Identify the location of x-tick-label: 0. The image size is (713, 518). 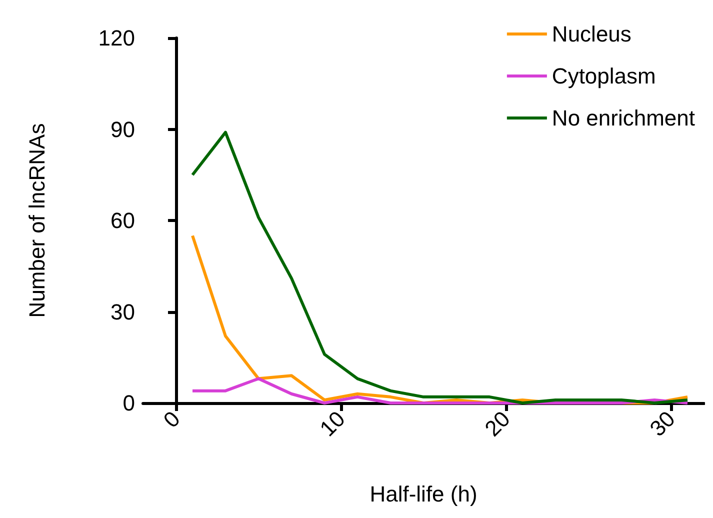
(171, 419).